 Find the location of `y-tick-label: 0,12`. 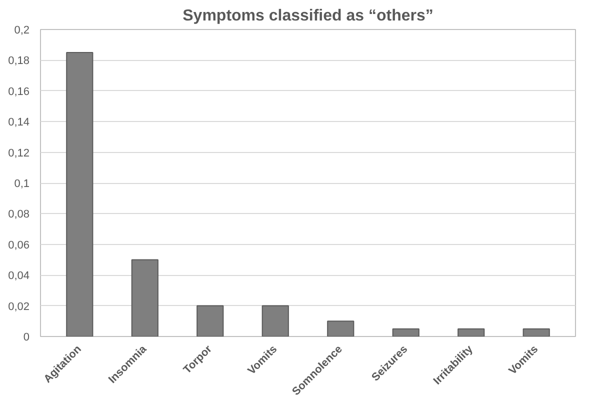

y-tick-label: 0,12 is located at coordinates (19, 153).